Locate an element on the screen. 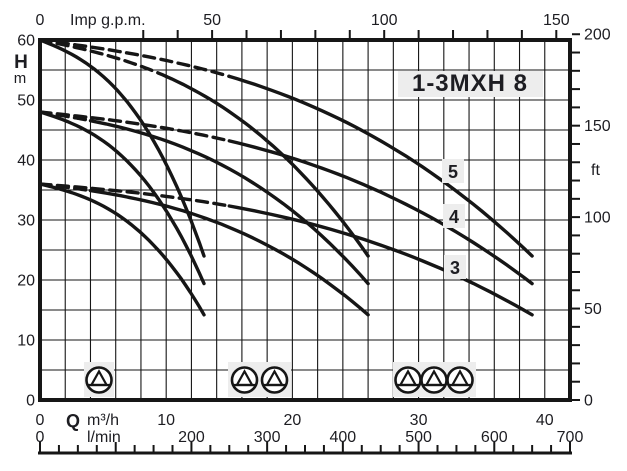  curve-label-5: 5 is located at coordinates (453, 172).